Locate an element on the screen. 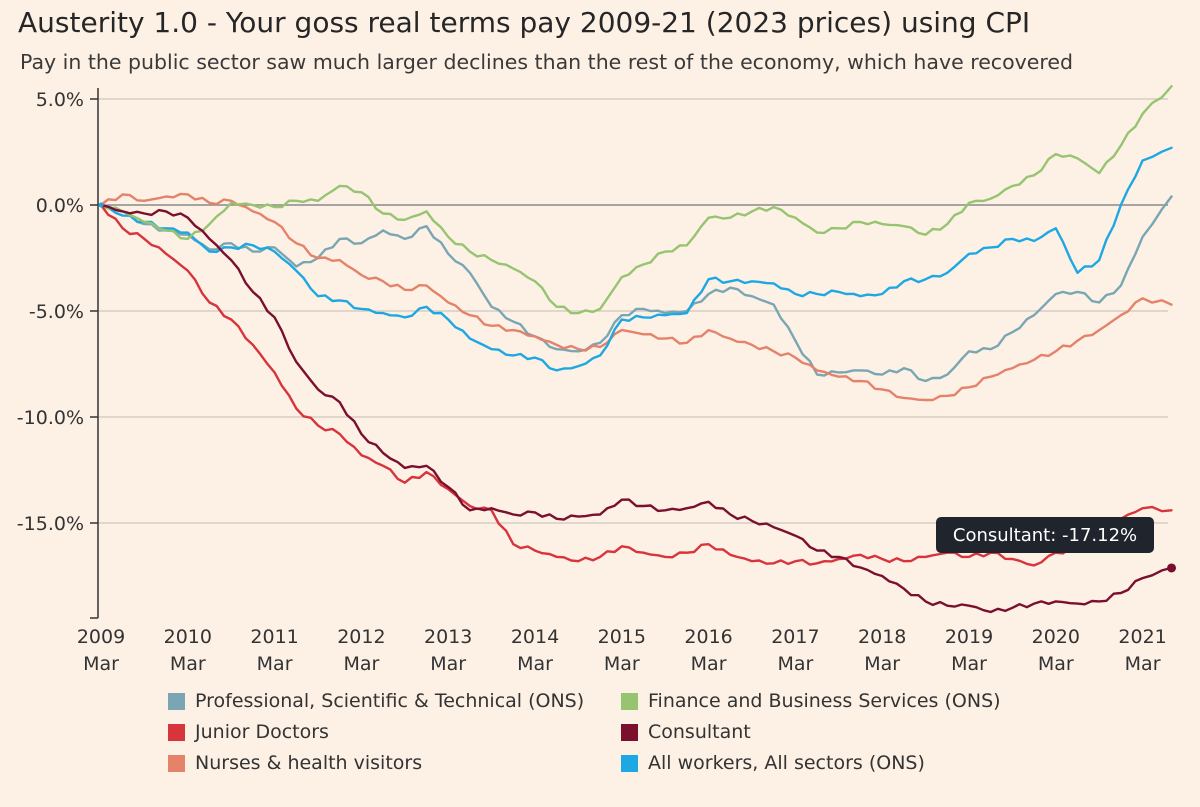 The height and width of the screenshot is (807, 1200). y-tick-label: -5.0% is located at coordinates (56, 312).